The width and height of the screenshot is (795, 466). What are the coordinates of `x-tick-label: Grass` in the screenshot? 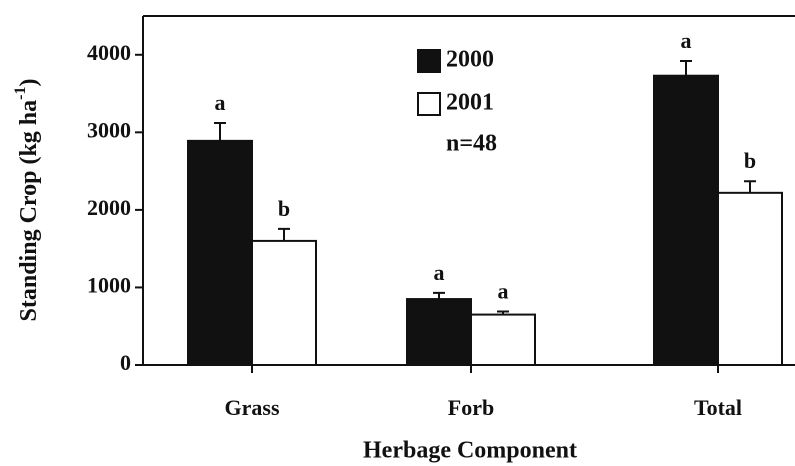 It's located at (252, 407).